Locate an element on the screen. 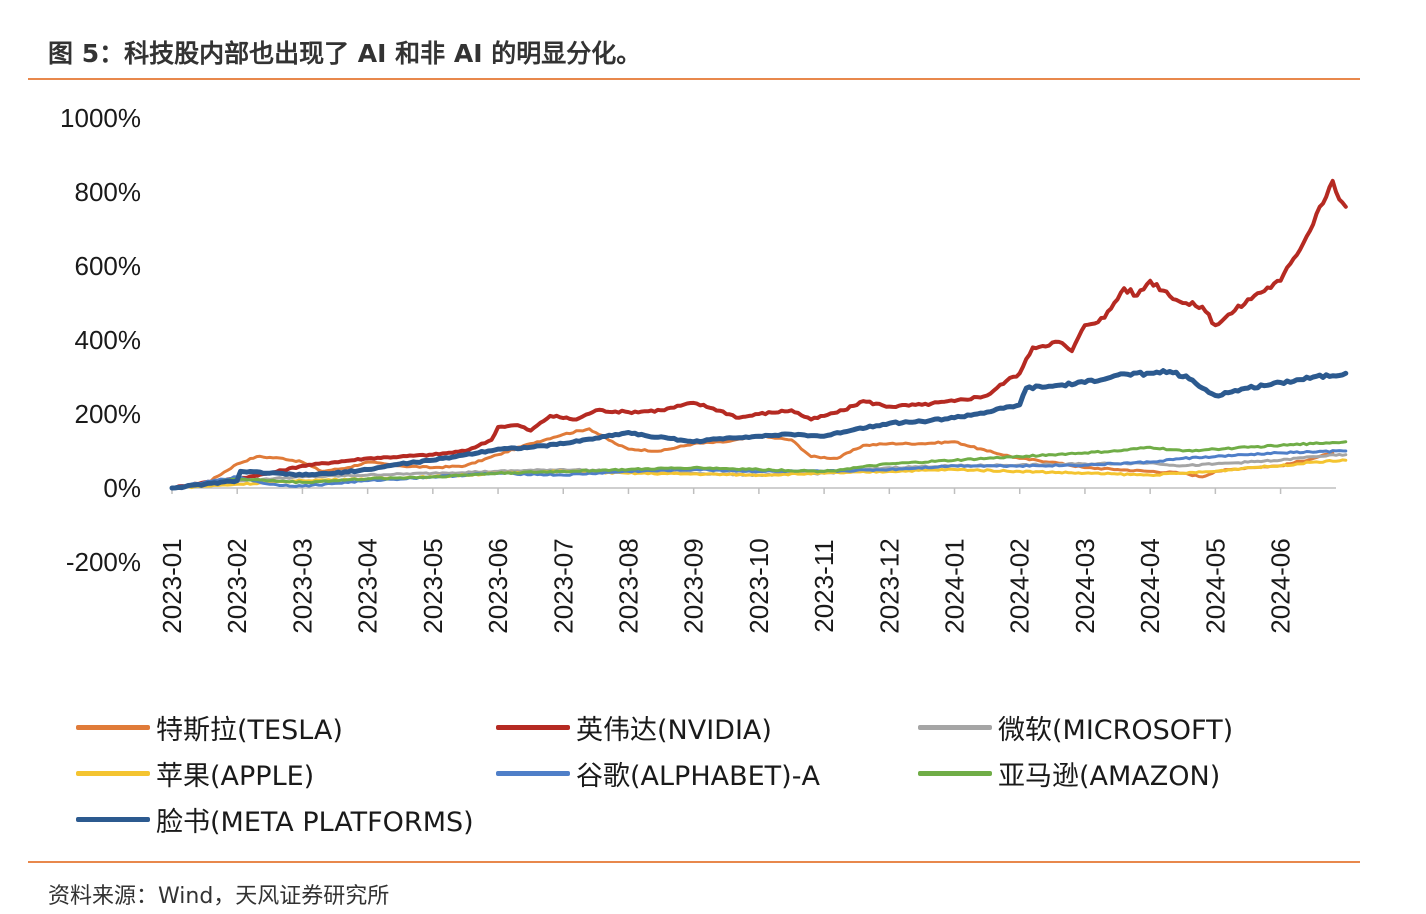  x-tick-label: 2024-01 is located at coordinates (955, 585).